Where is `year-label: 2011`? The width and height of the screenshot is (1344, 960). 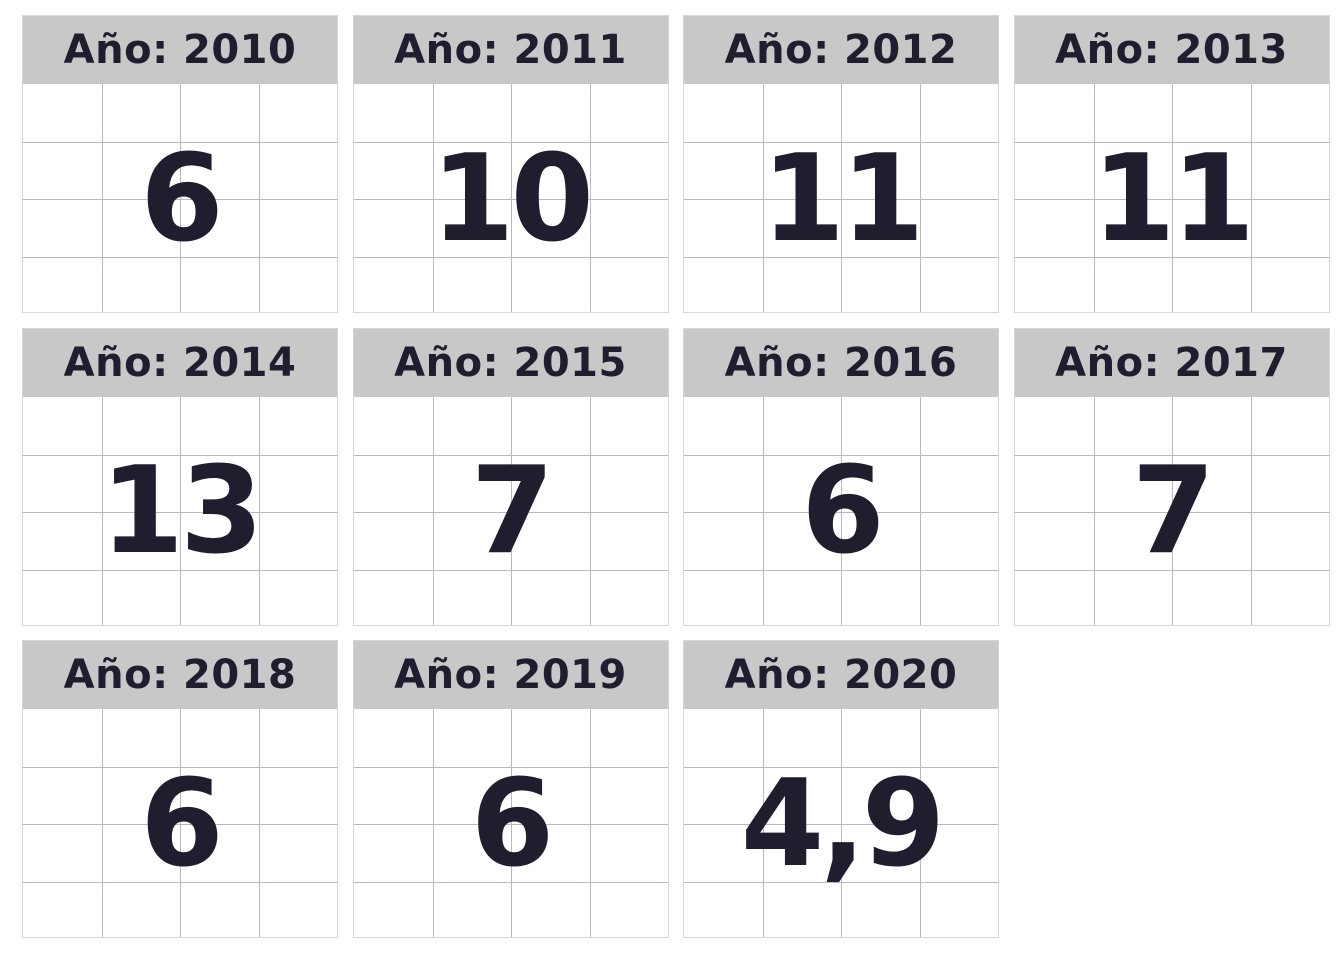
year-label: 2011 is located at coordinates (570, 50).